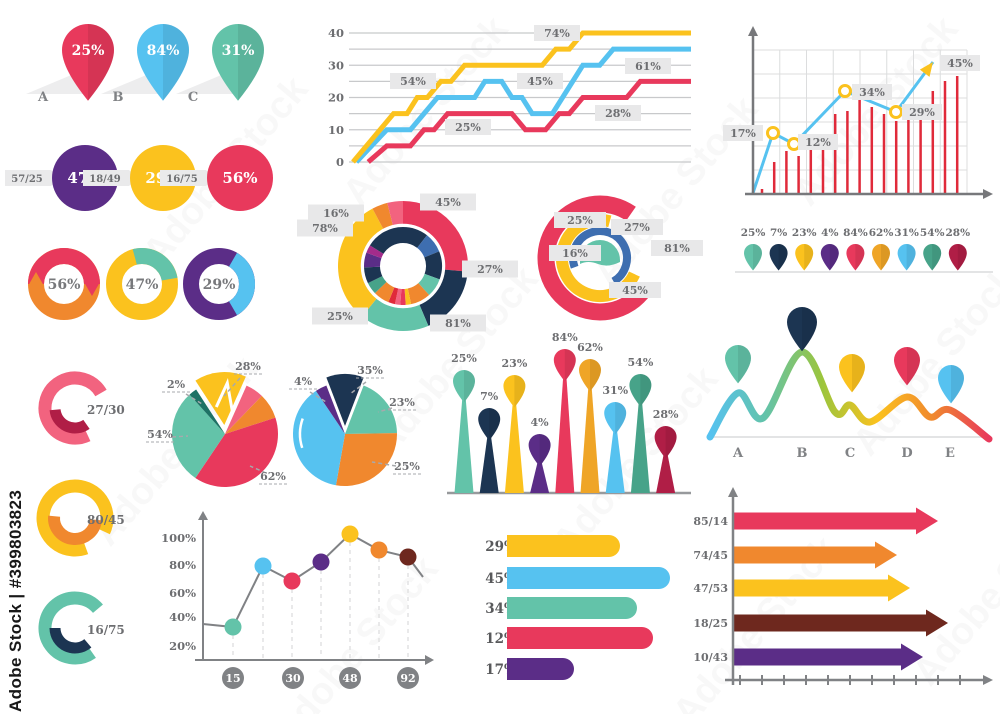  I want to click on gauge-outer-arc, so click(72, 408).